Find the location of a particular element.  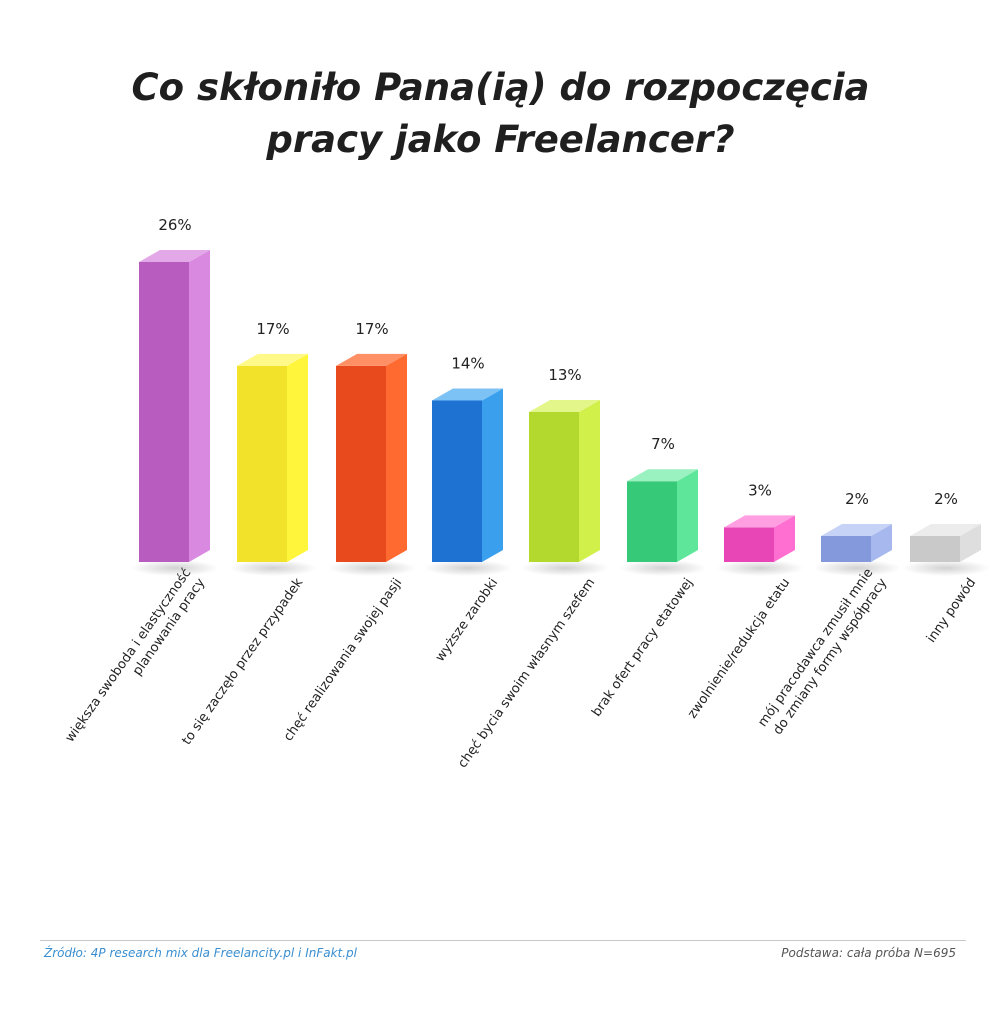

category-label-line: inny powód is located at coordinates (951, 611).